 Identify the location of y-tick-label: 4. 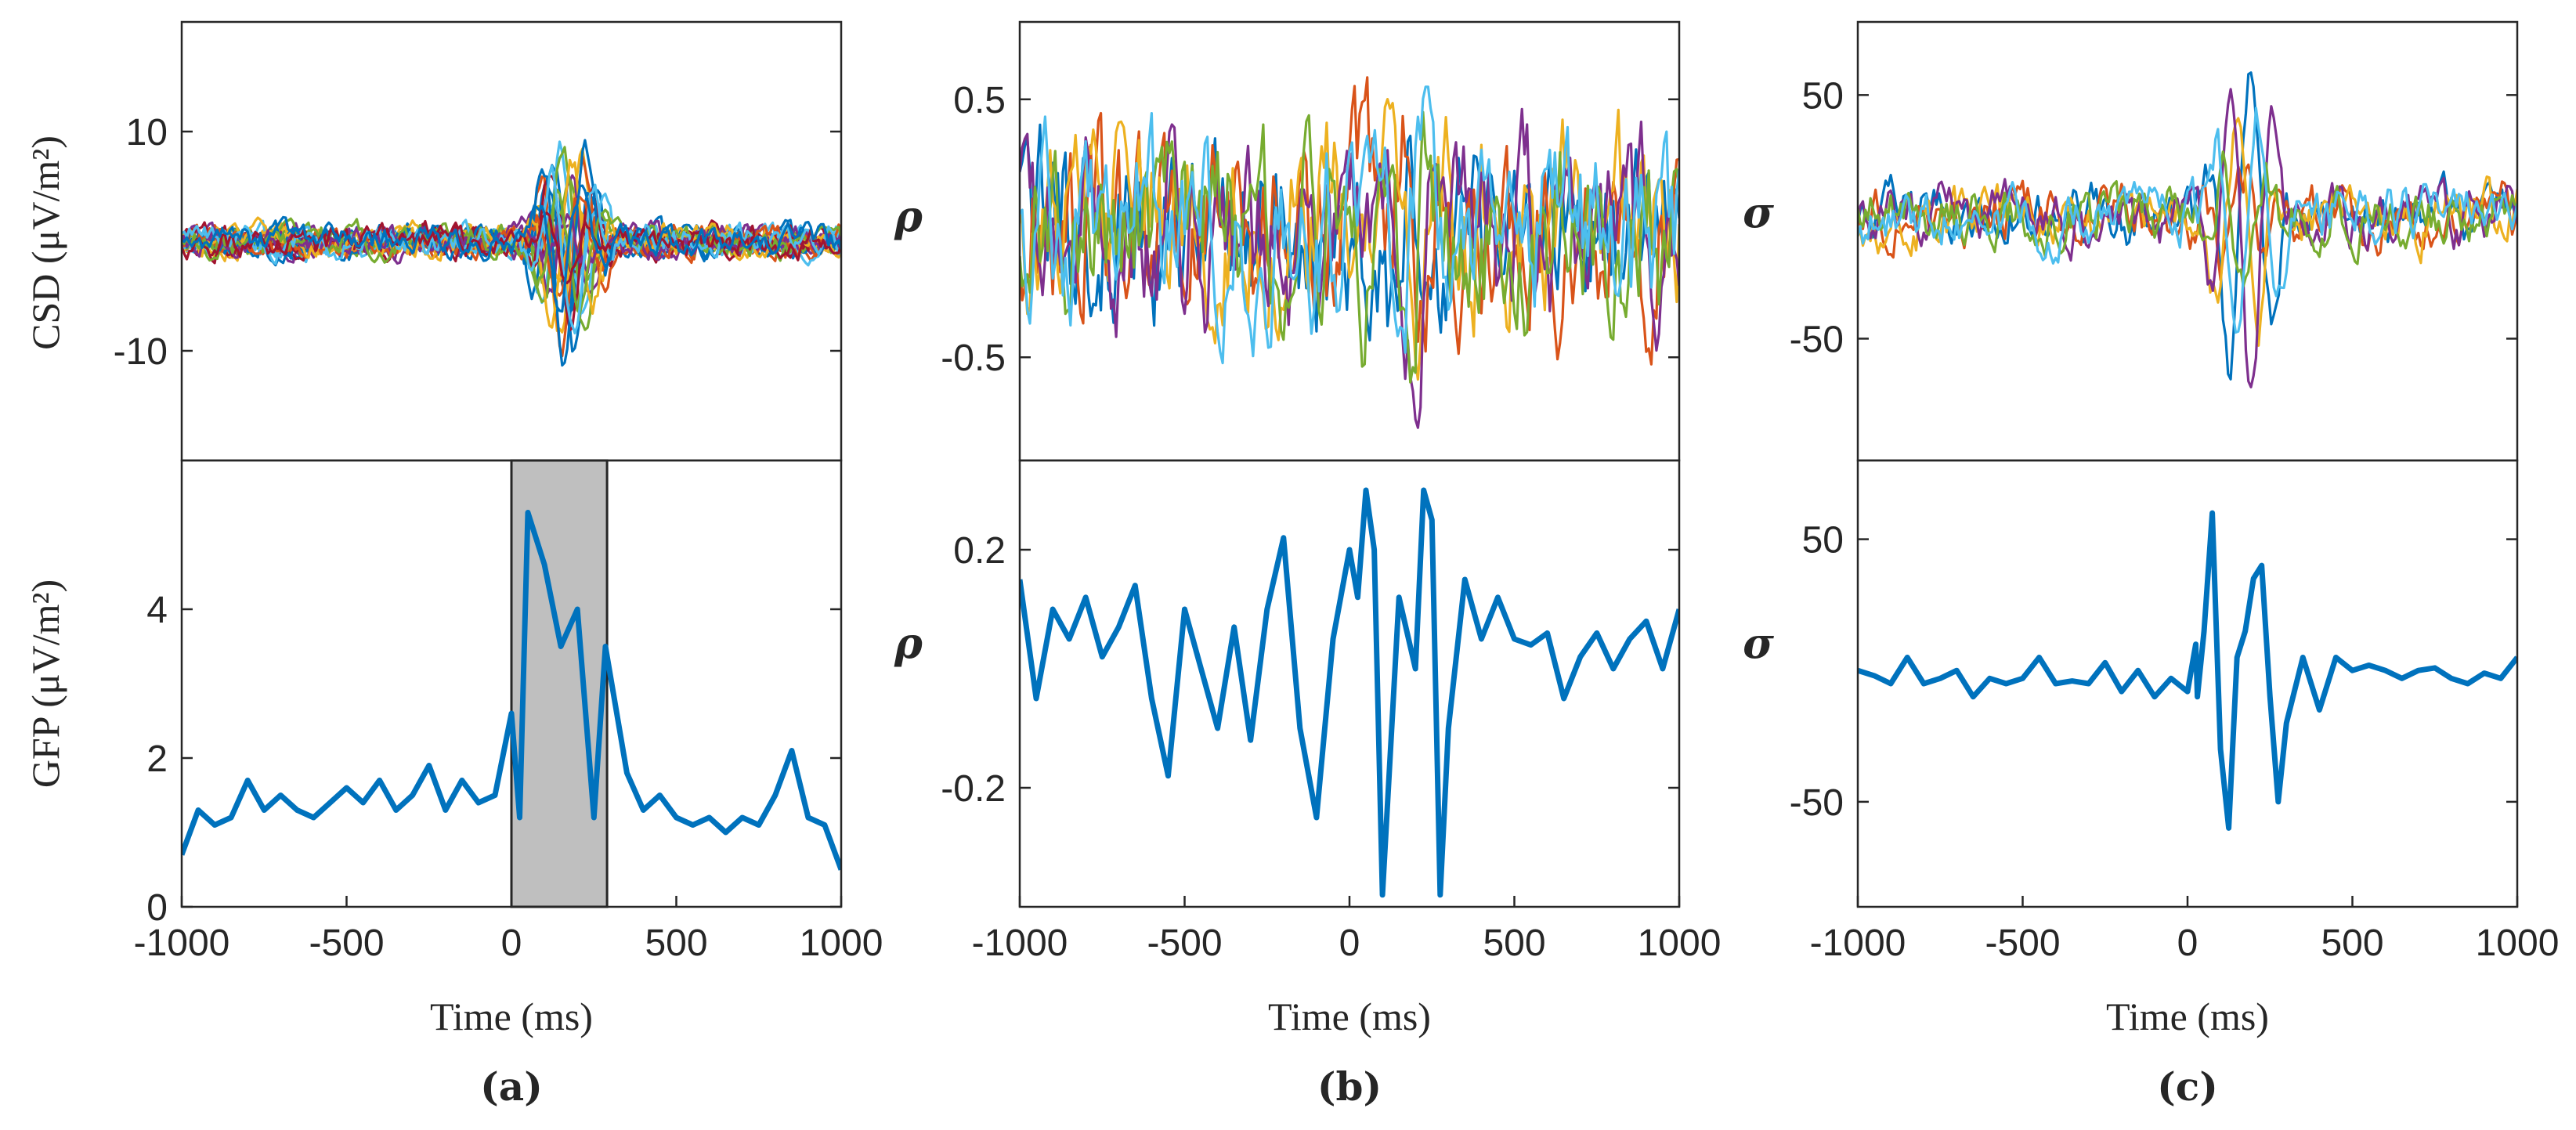
(157, 610).